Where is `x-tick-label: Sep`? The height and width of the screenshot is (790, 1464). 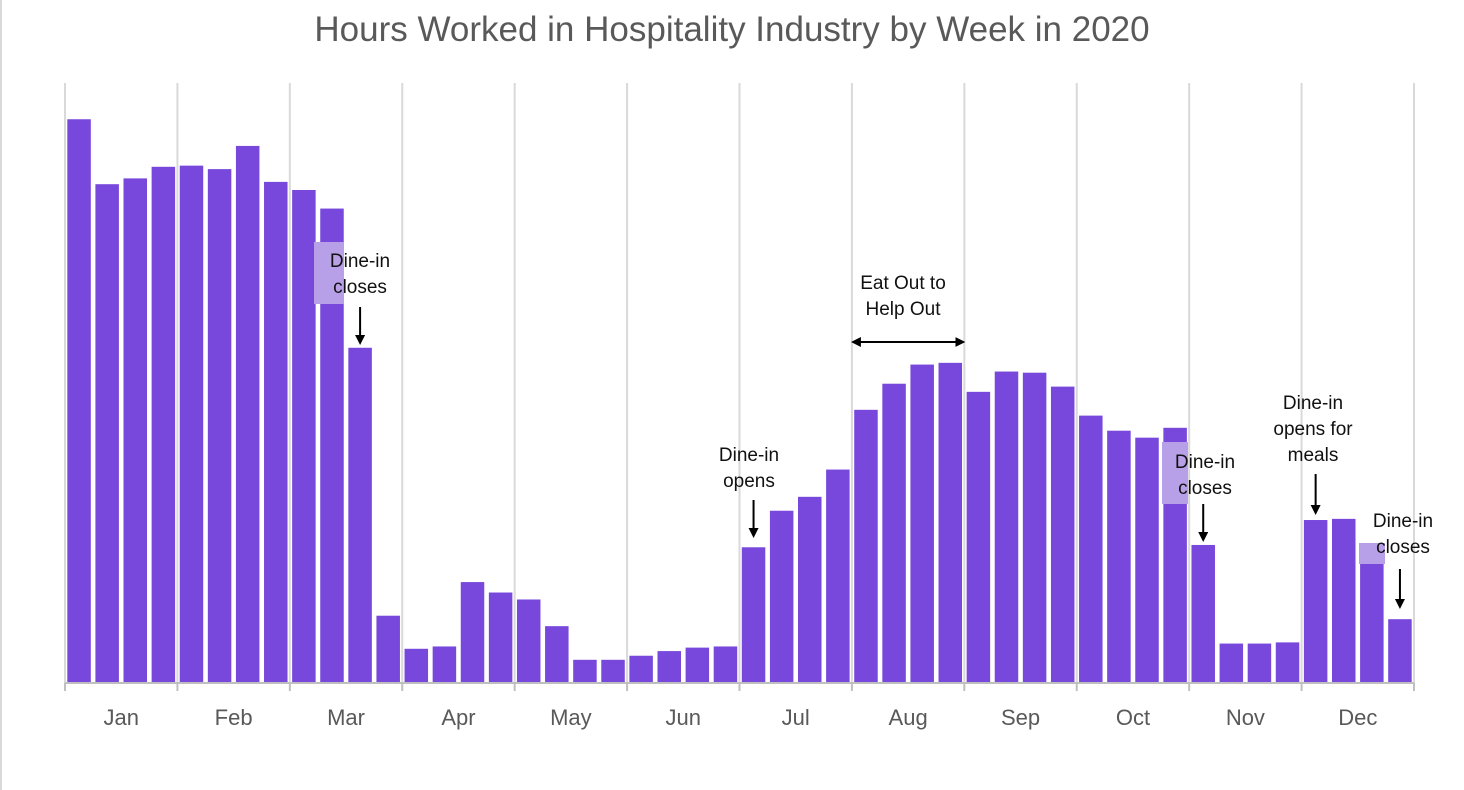 x-tick-label: Sep is located at coordinates (1020, 717).